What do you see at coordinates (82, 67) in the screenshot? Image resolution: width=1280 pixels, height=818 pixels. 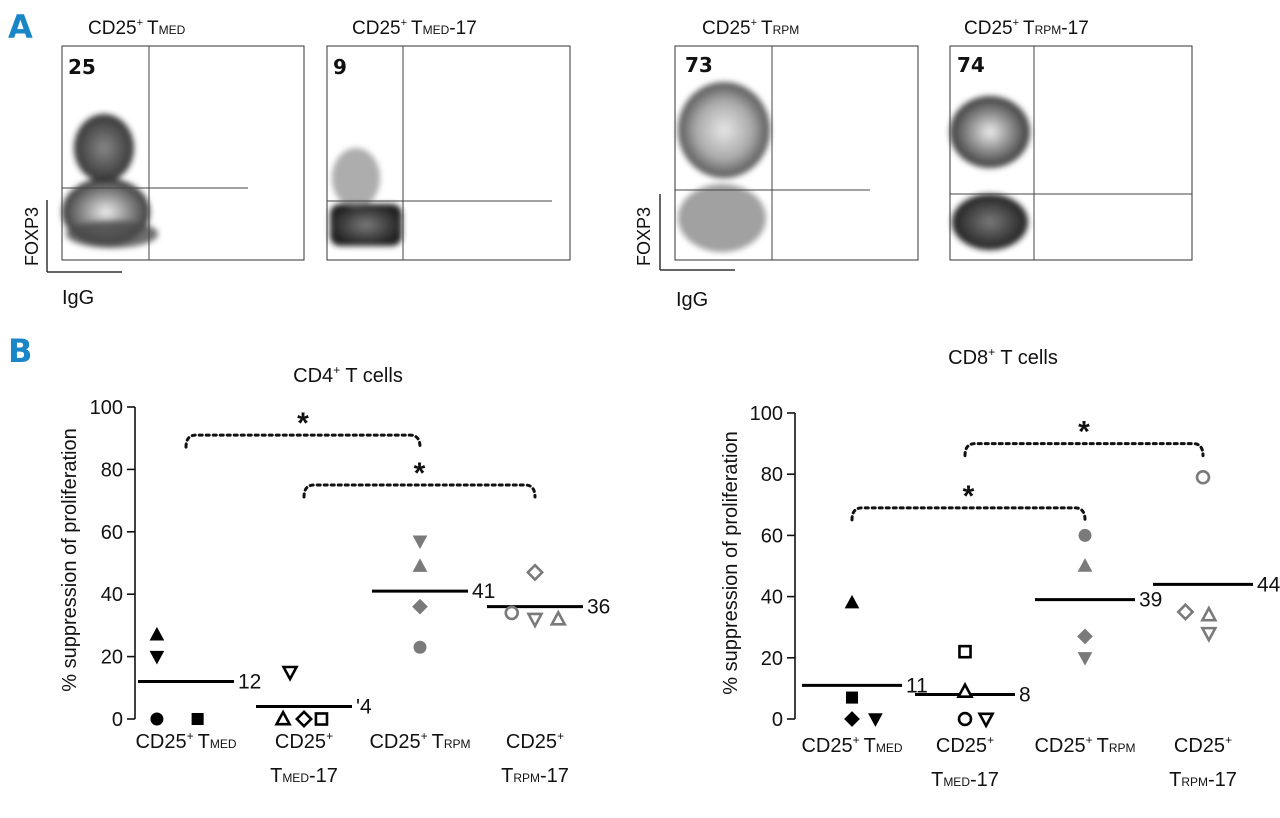 I see `quadrant-percentage: 25` at bounding box center [82, 67].